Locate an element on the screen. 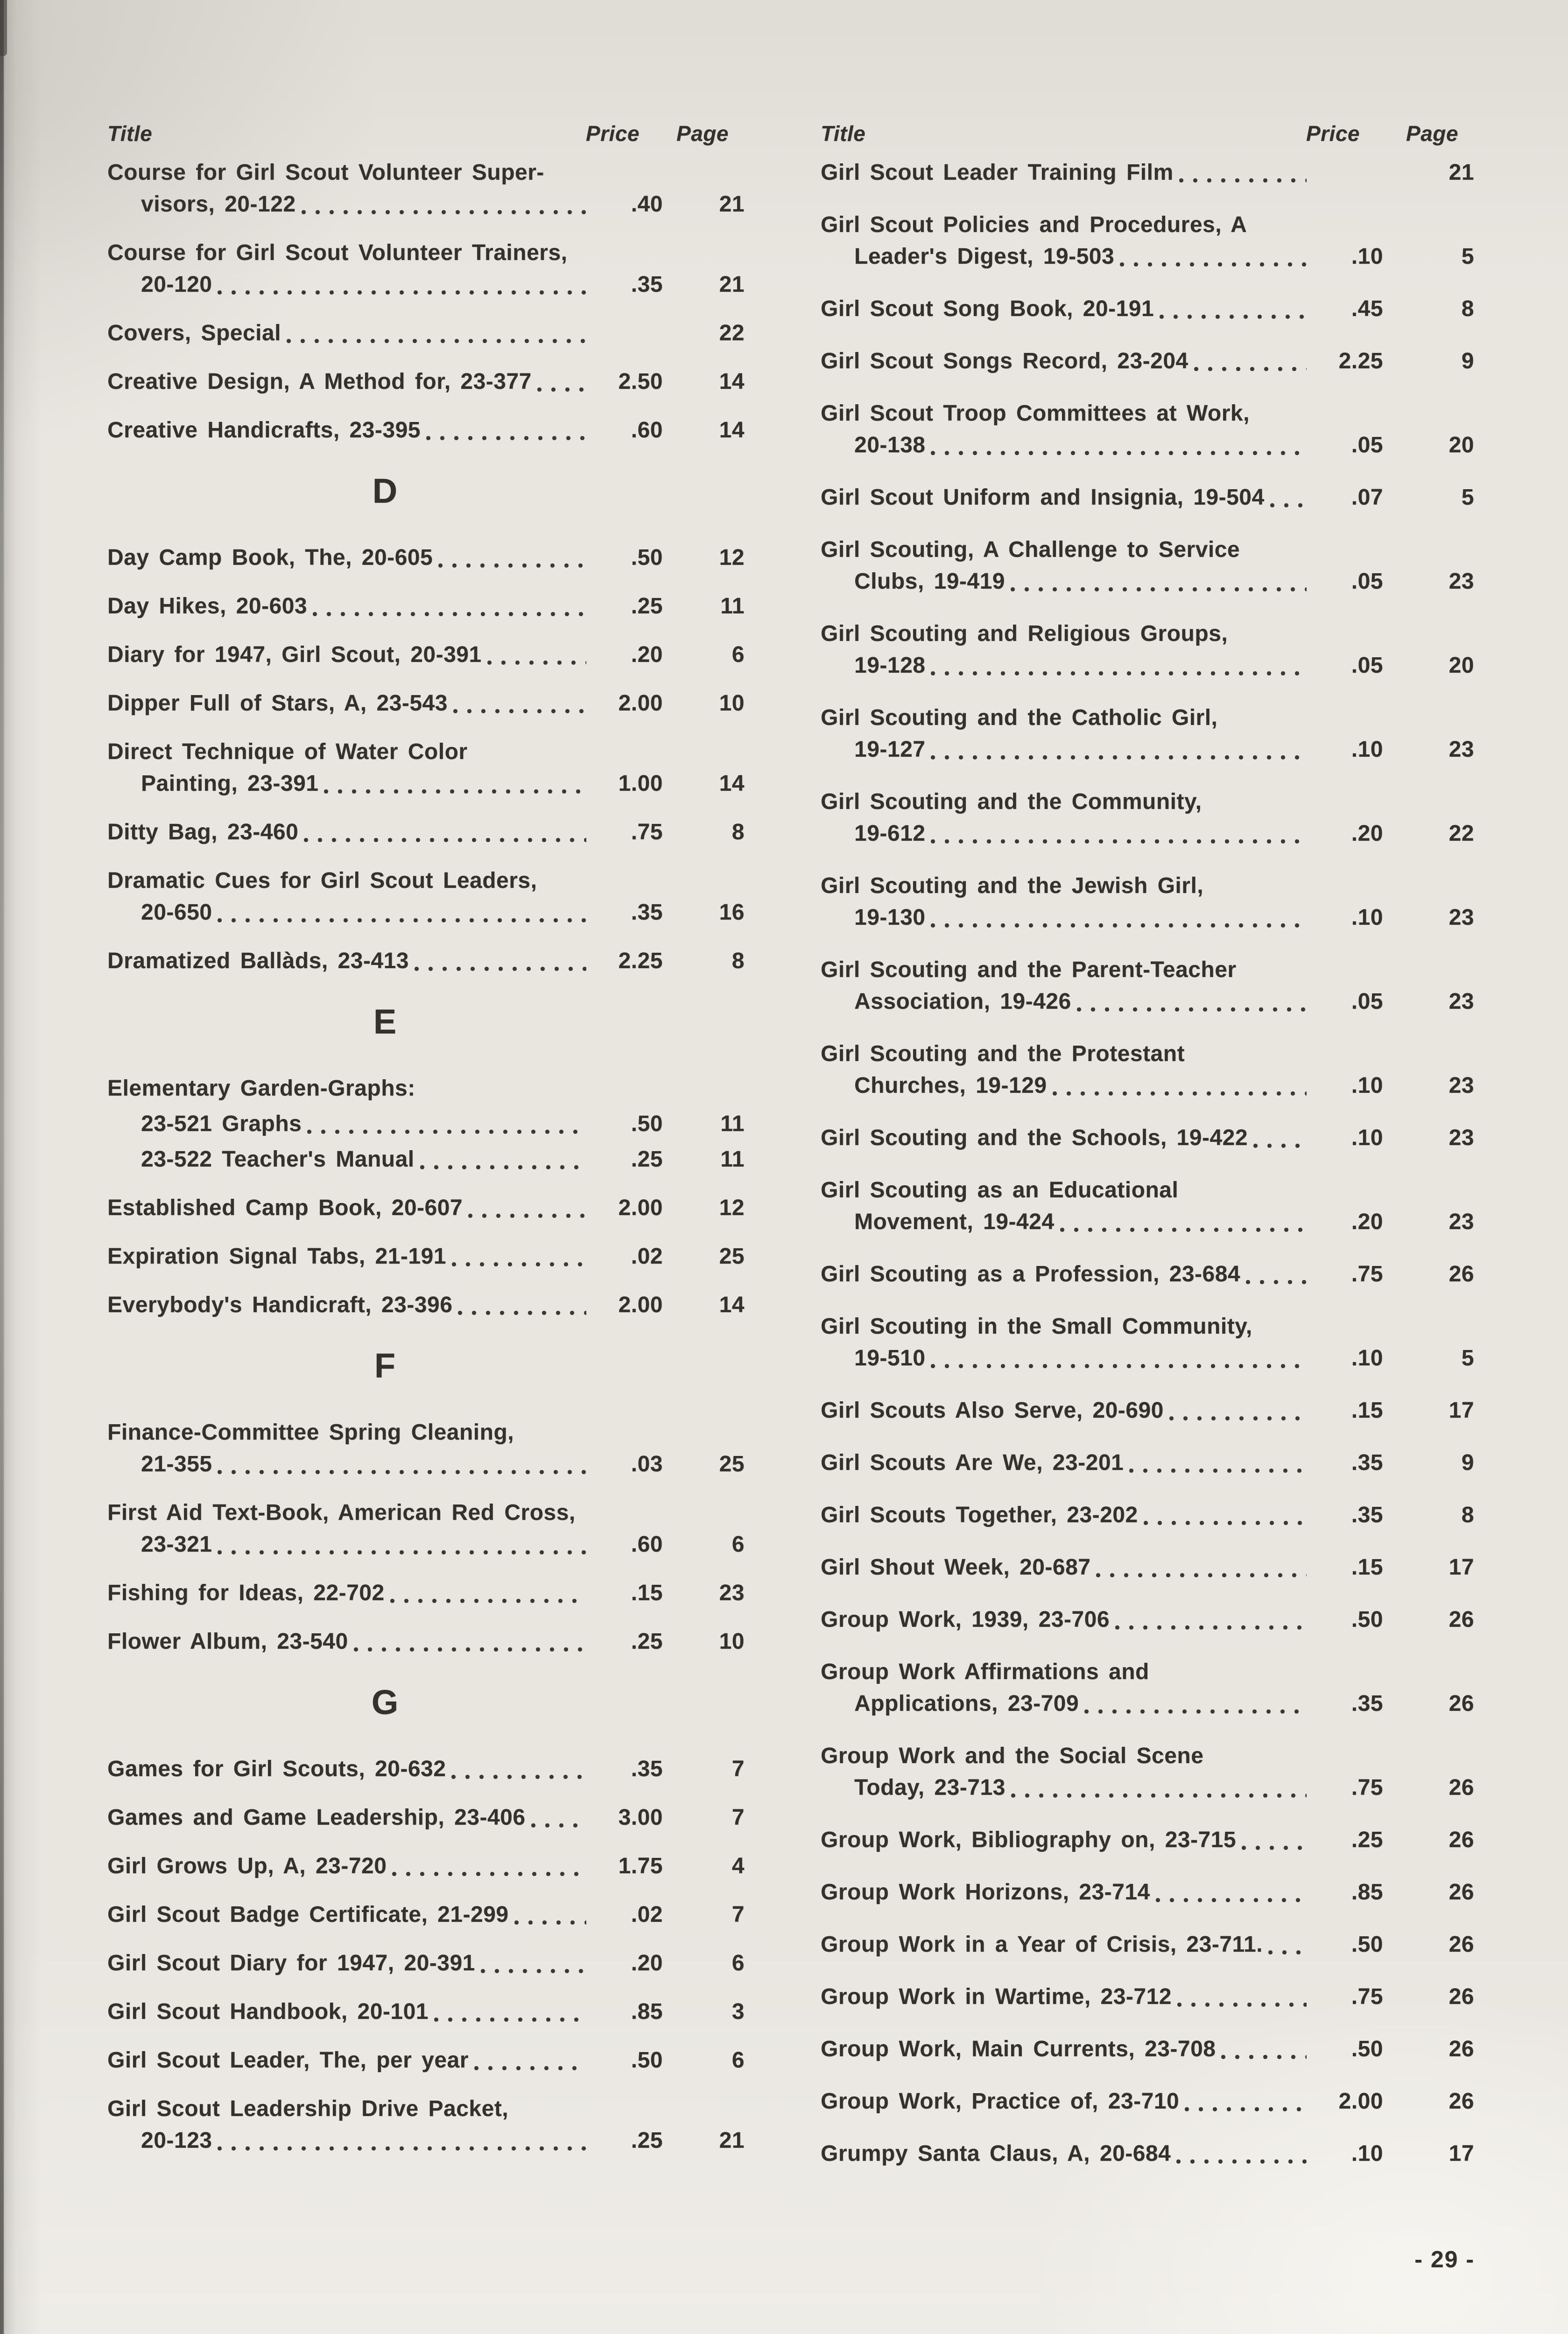  entry-row: Today, 23-713 .75 26 is located at coordinates (1147, 1788).